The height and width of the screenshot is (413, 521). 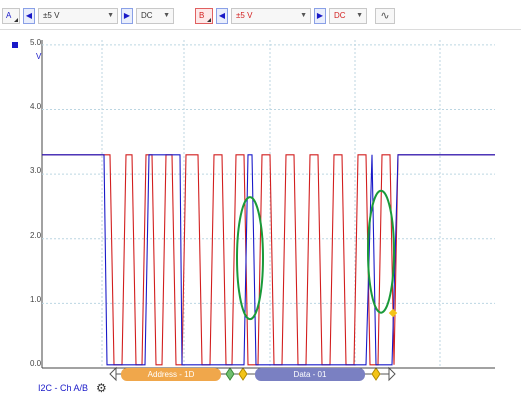 I want to click on y-tick-label: 1.0, so click(x=36, y=299).